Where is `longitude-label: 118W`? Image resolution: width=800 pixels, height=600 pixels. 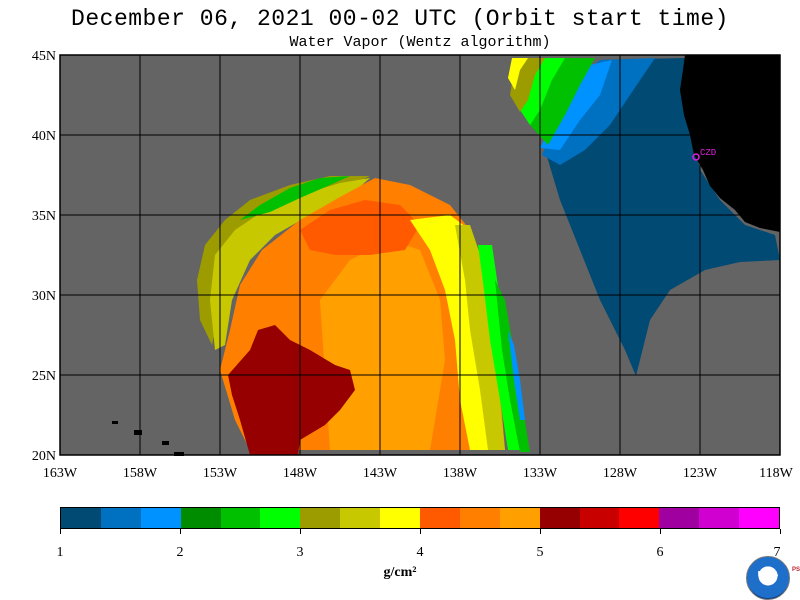
longitude-label: 118W is located at coordinates (776, 473).